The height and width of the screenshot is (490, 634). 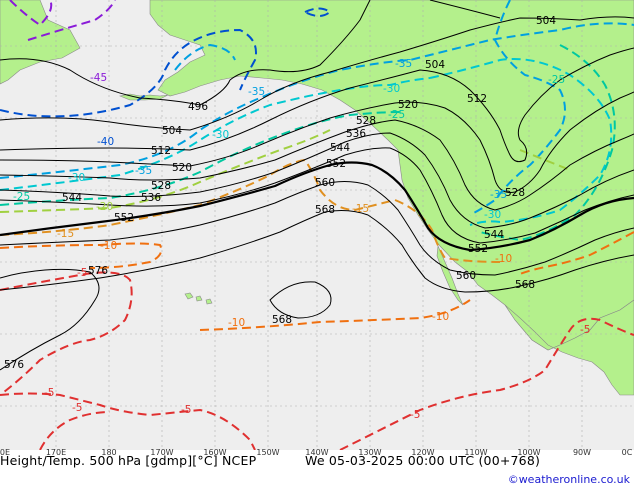 I want to click on temp-contour-minus10, so click(x=81, y=255).